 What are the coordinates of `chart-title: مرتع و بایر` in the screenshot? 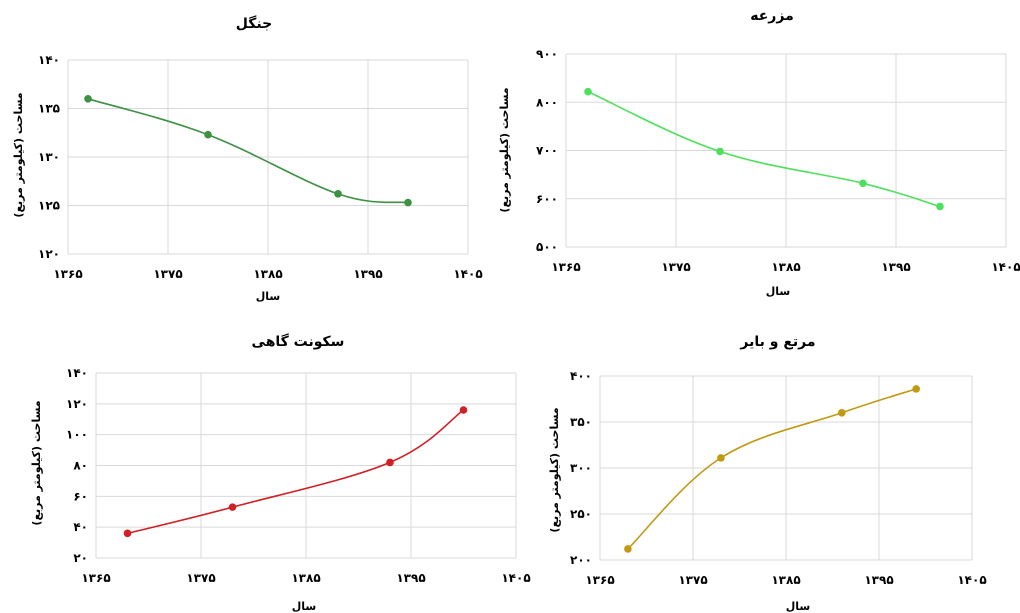 It's located at (777, 342).